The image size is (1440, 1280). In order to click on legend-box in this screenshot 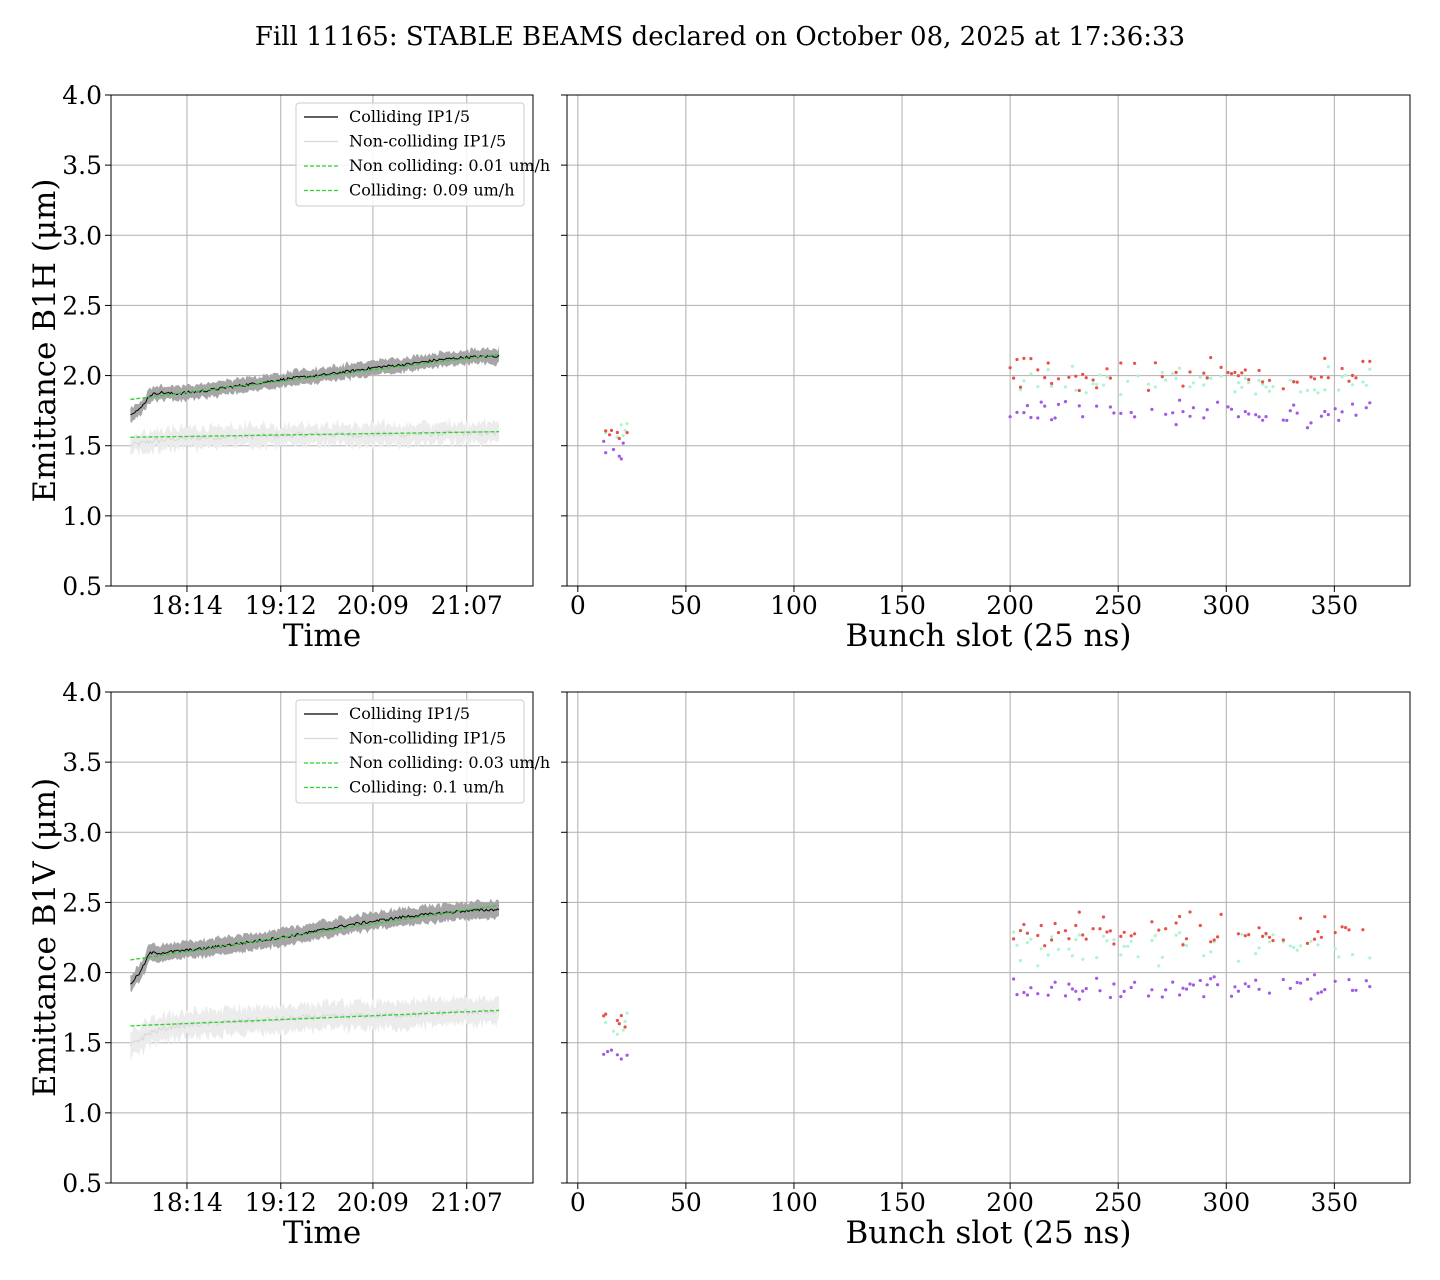, I will do `click(410, 154)`.